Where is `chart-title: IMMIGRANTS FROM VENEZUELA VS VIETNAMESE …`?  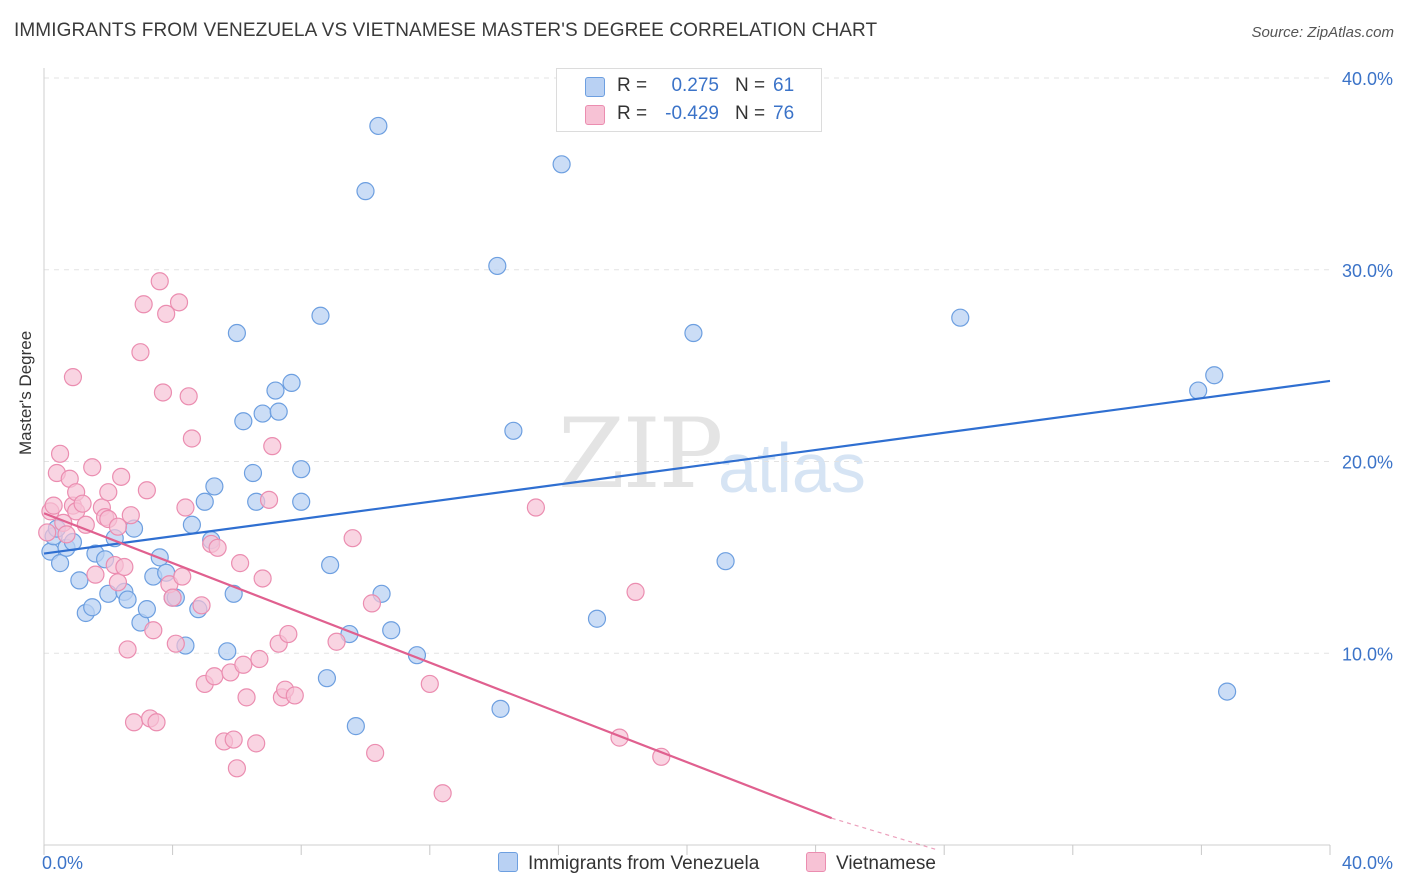
chart-title: IMMIGRANTS FROM VENEZUELA VS VIETNAMESE … is located at coordinates (446, 30).